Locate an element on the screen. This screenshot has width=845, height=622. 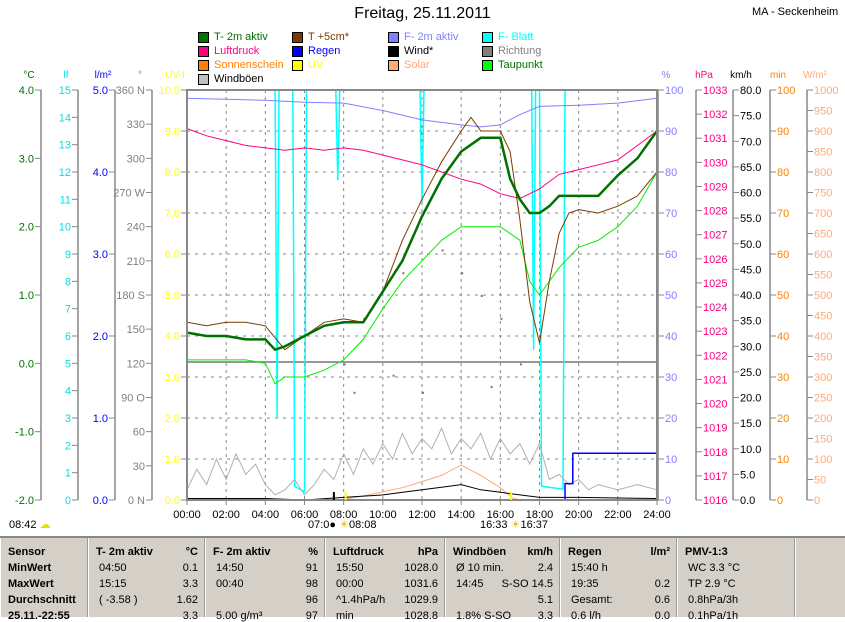
table-cell-value: 91 is located at coordinates (311, 568).